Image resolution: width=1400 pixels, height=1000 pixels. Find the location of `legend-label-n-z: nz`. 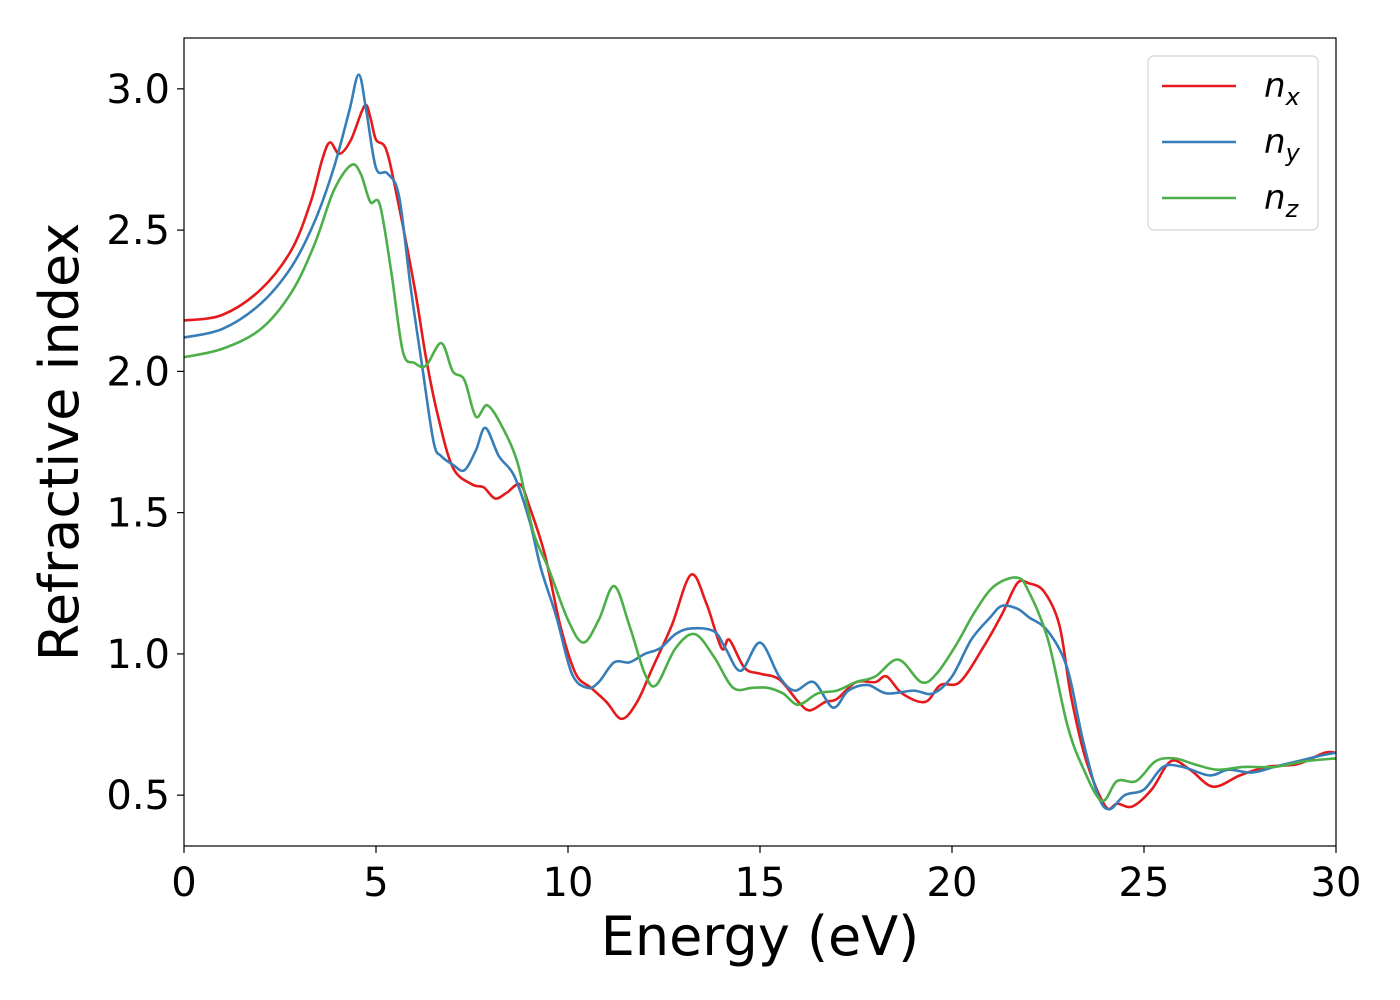

legend-label-n-z: nz is located at coordinates (1282, 200).